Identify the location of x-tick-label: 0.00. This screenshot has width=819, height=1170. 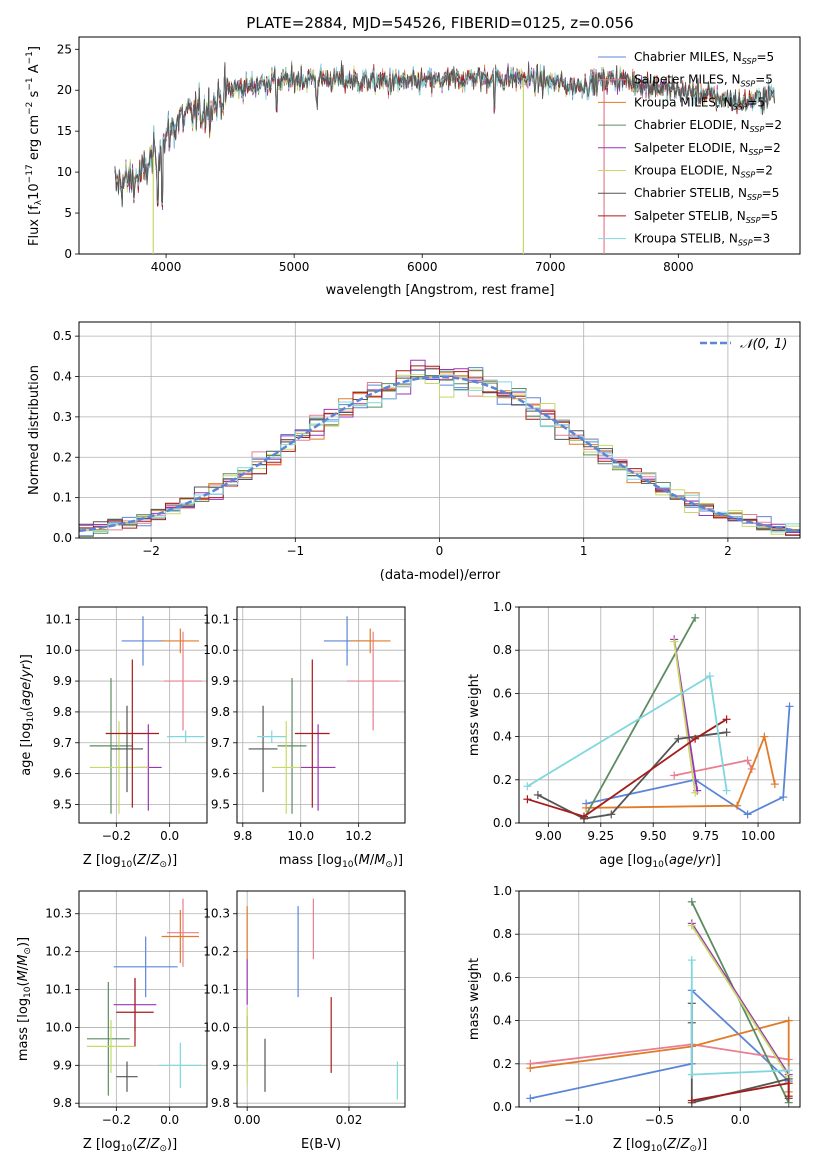
(247, 1120).